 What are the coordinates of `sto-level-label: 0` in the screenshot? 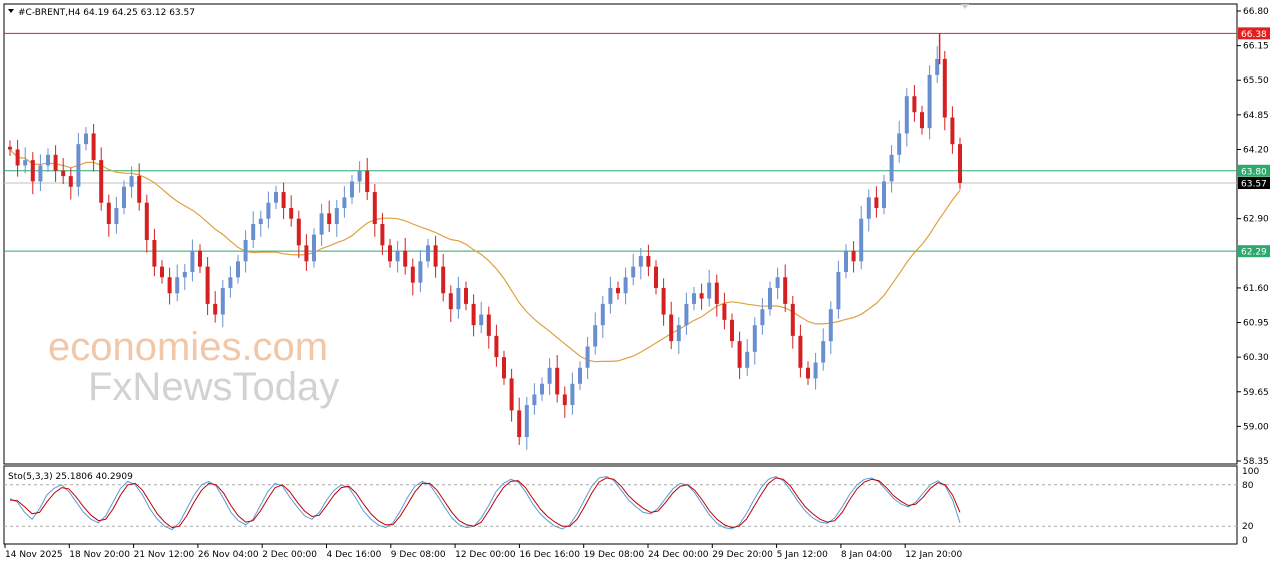 It's located at (1245, 541).